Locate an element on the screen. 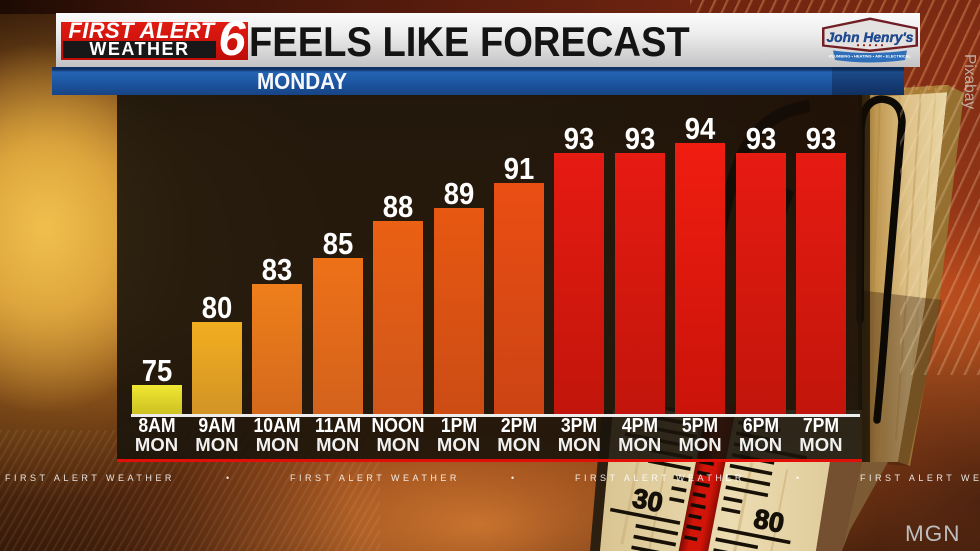 The image size is (980, 551). svg-text: 80 is located at coordinates (768, 520).